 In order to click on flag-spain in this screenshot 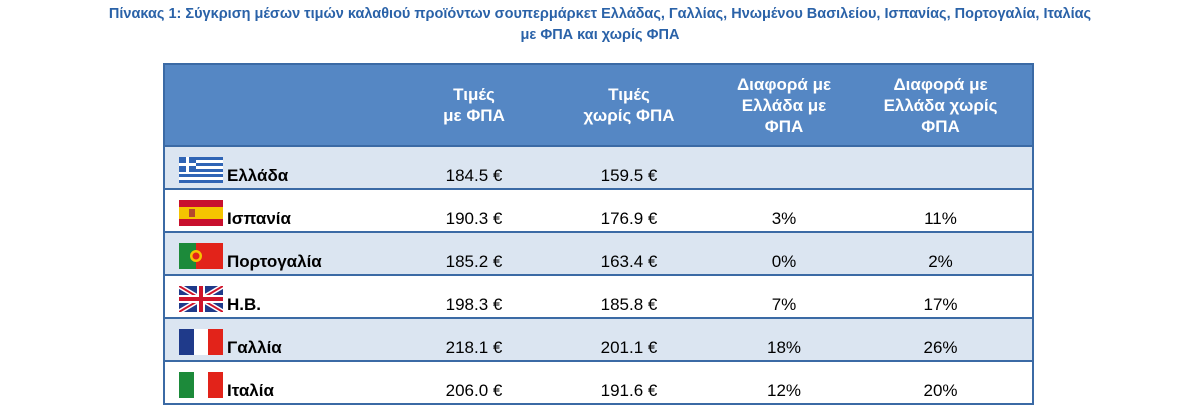, I will do `click(201, 213)`.